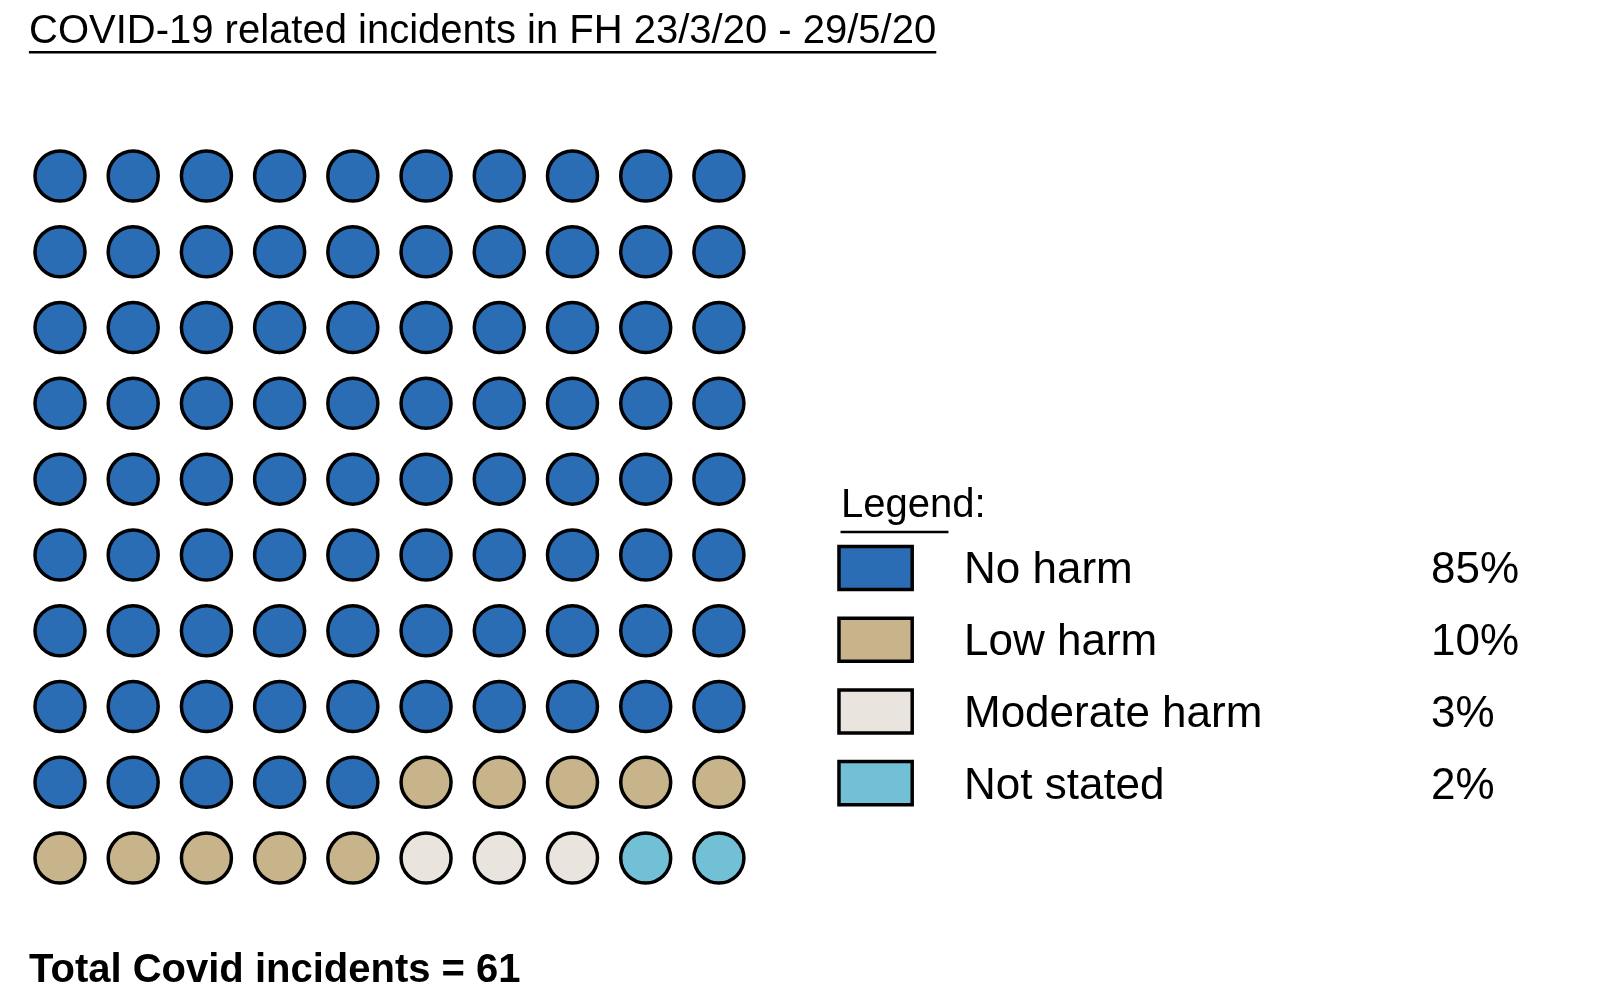  What do you see at coordinates (1061, 639) in the screenshot?
I see `category-label: Low harm` at bounding box center [1061, 639].